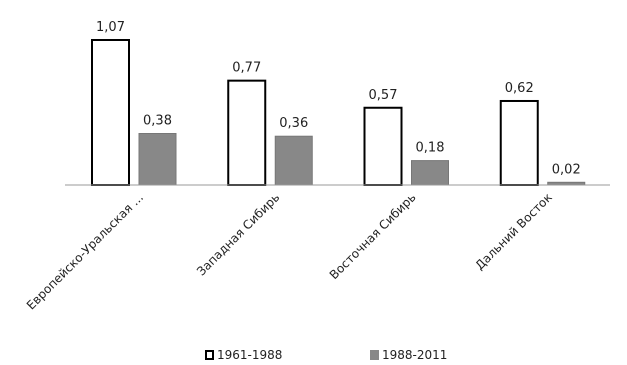 The height and width of the screenshot is (365, 627). What do you see at coordinates (383, 95) in the screenshot?
I see `value-label-series-1-cat-3: 0,57` at bounding box center [383, 95].